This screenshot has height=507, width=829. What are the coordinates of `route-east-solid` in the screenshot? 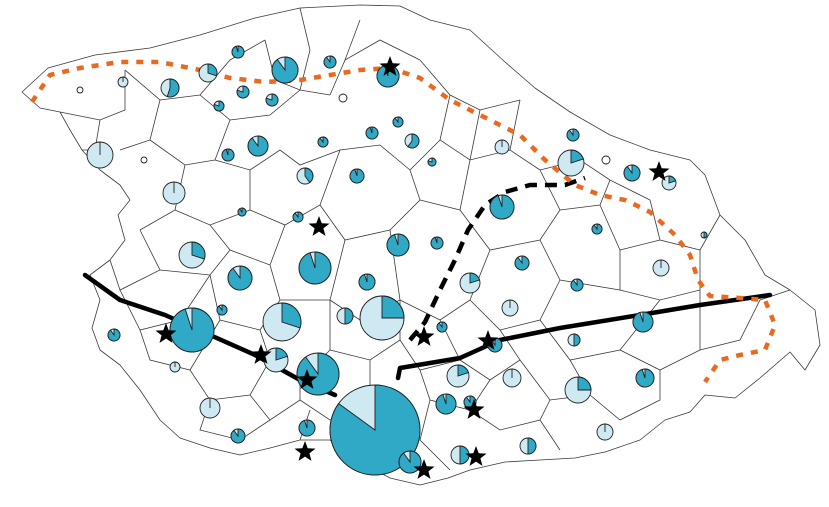 It's located at (584, 336).